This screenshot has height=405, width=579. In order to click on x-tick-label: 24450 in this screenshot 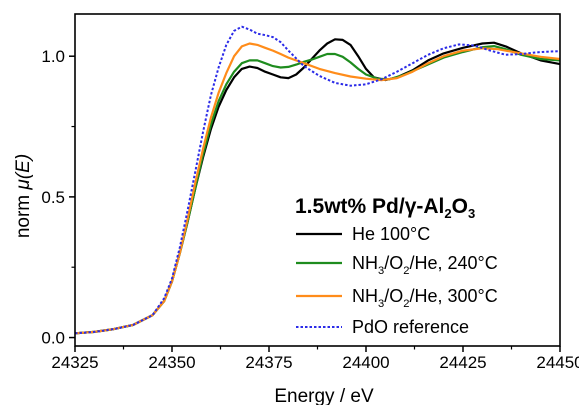, I will do `click(557, 362)`.